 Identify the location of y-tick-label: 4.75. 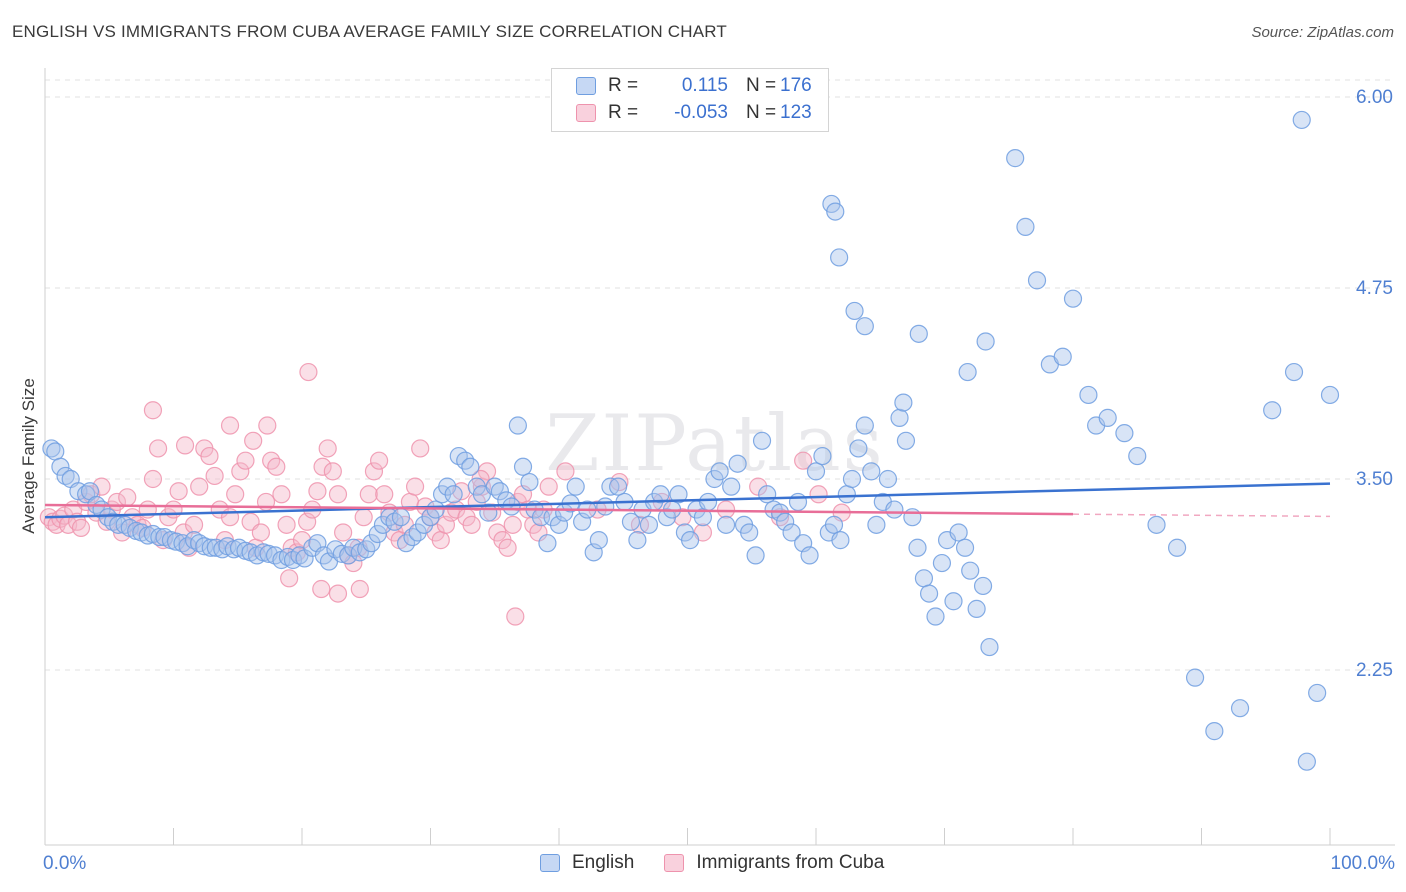
(1374, 288).